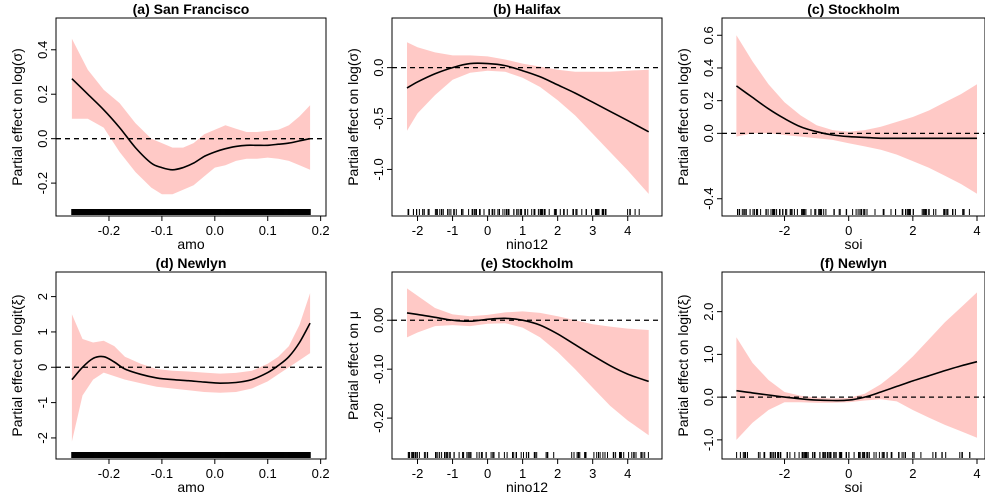  What do you see at coordinates (527, 9) in the screenshot?
I see `panel-title: (b) Halifax` at bounding box center [527, 9].